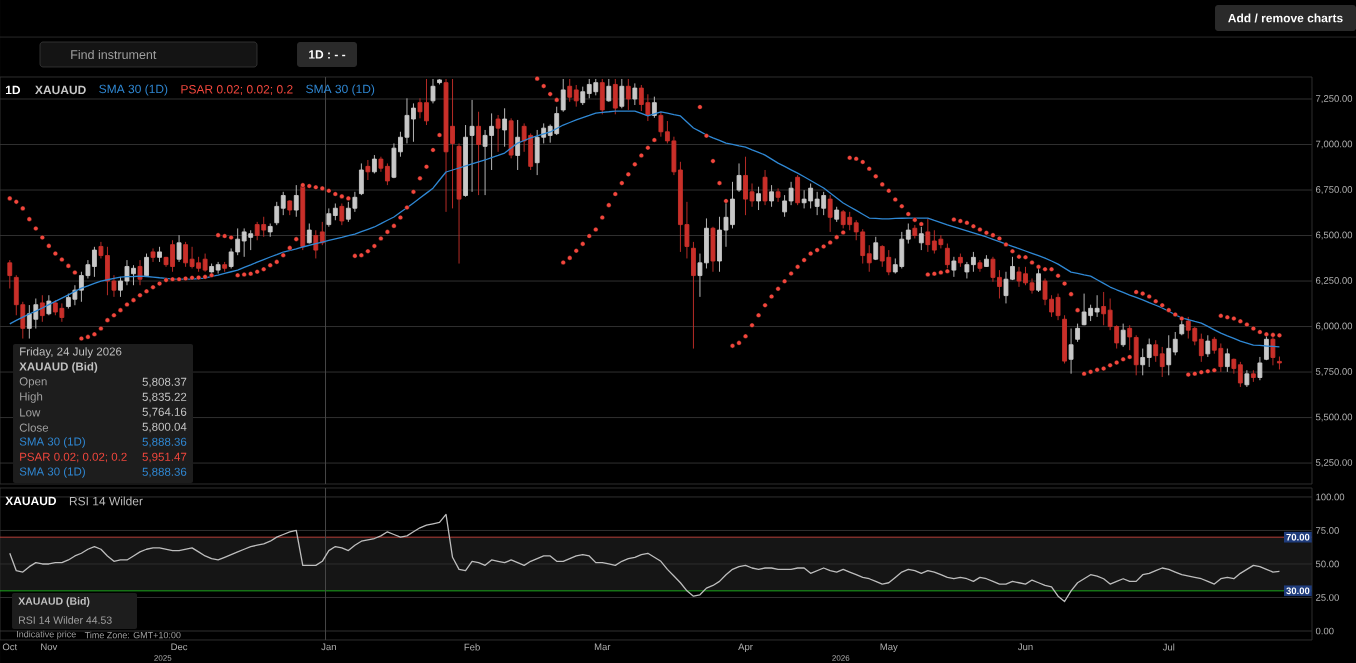 This screenshot has height=663, width=1356. Describe the element at coordinates (33, 382) in the screenshot. I see `annotation: Open` at that location.